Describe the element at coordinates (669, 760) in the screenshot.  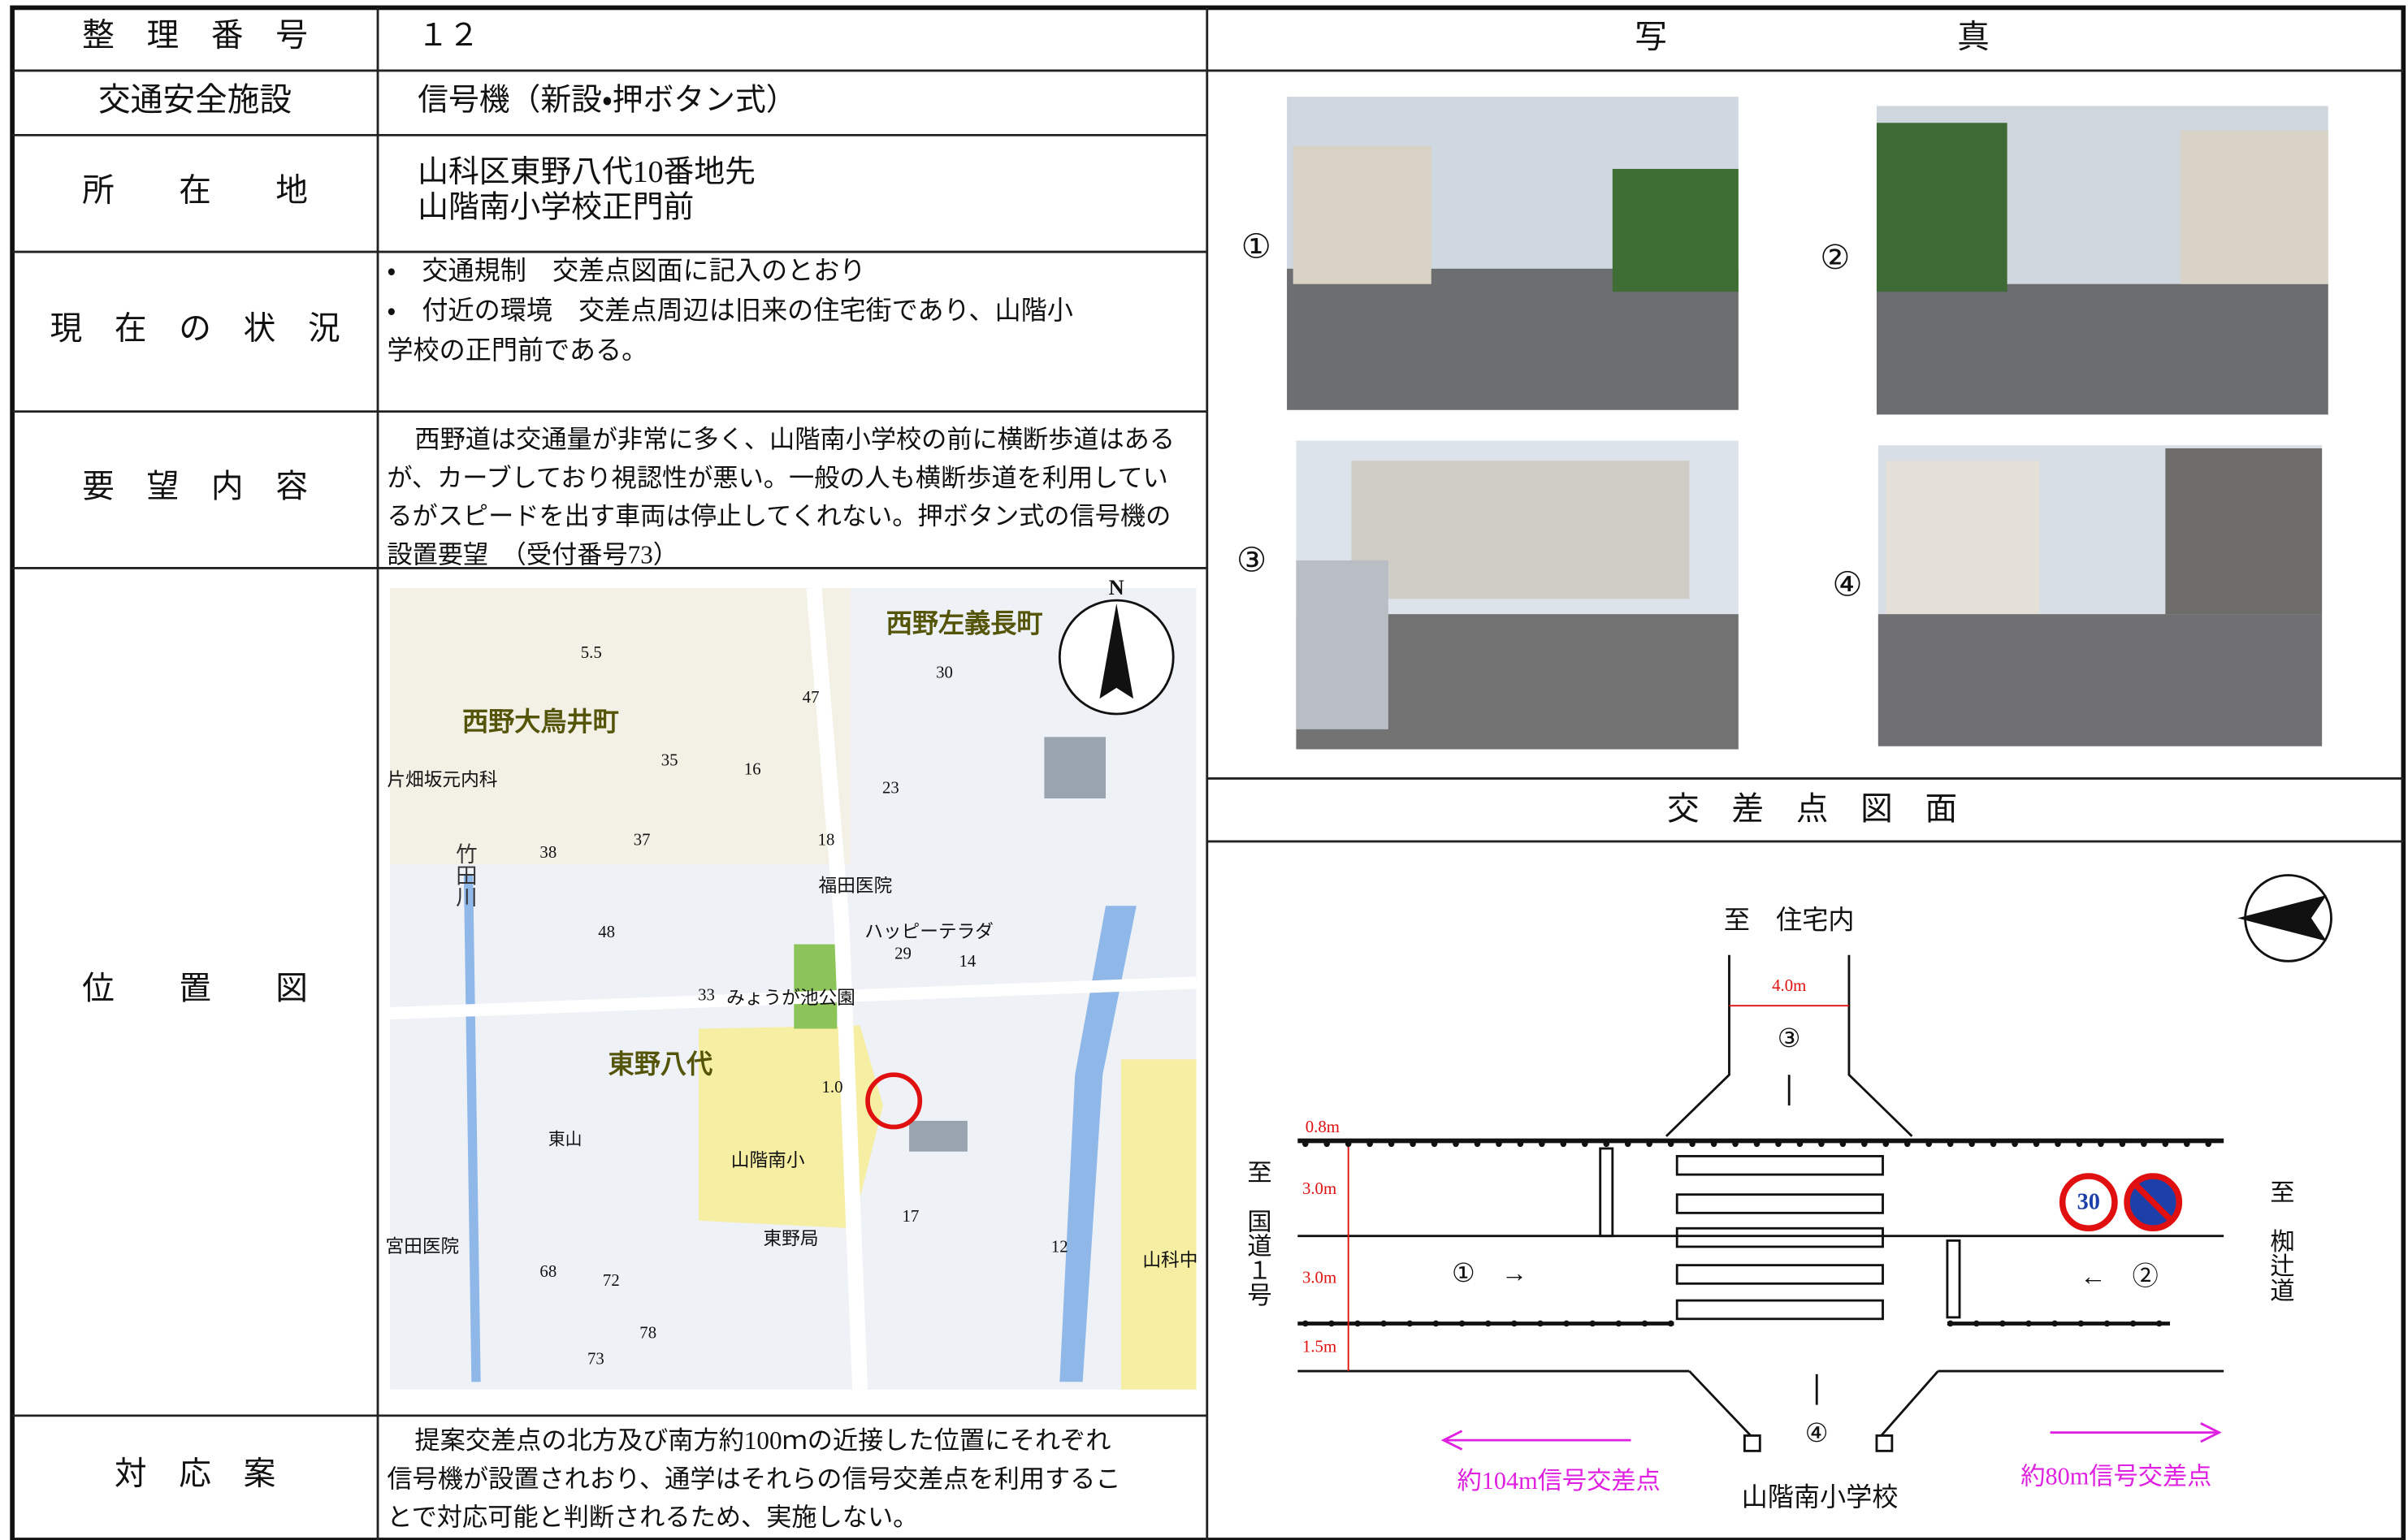
I see `map-label: 35` at that location.